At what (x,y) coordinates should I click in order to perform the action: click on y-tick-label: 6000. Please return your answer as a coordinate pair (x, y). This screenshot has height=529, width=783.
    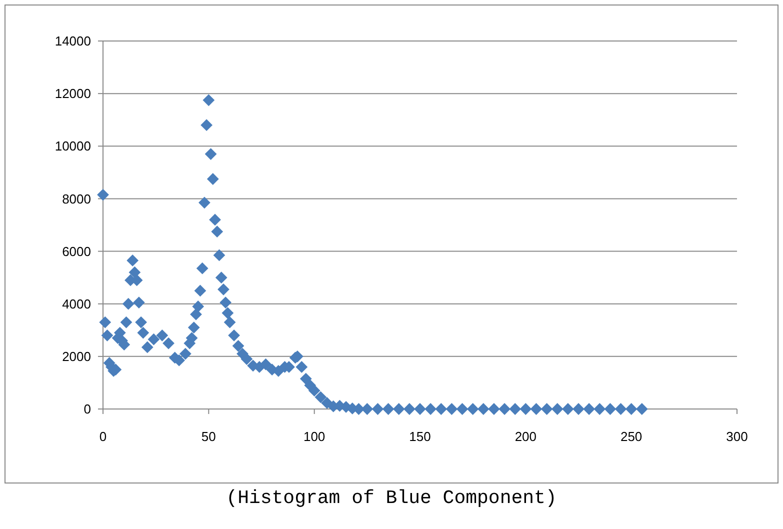
    Looking at the image, I should click on (76, 251).